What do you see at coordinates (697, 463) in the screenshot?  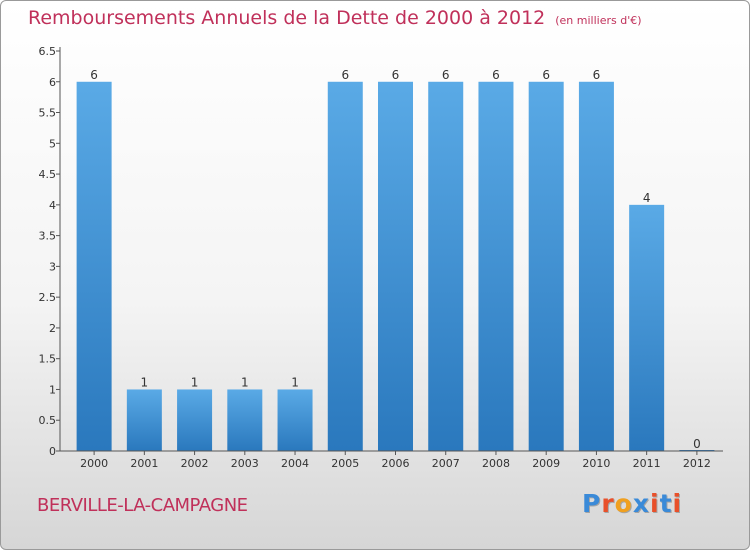 I see `x-tick-label: 2012` at bounding box center [697, 463].